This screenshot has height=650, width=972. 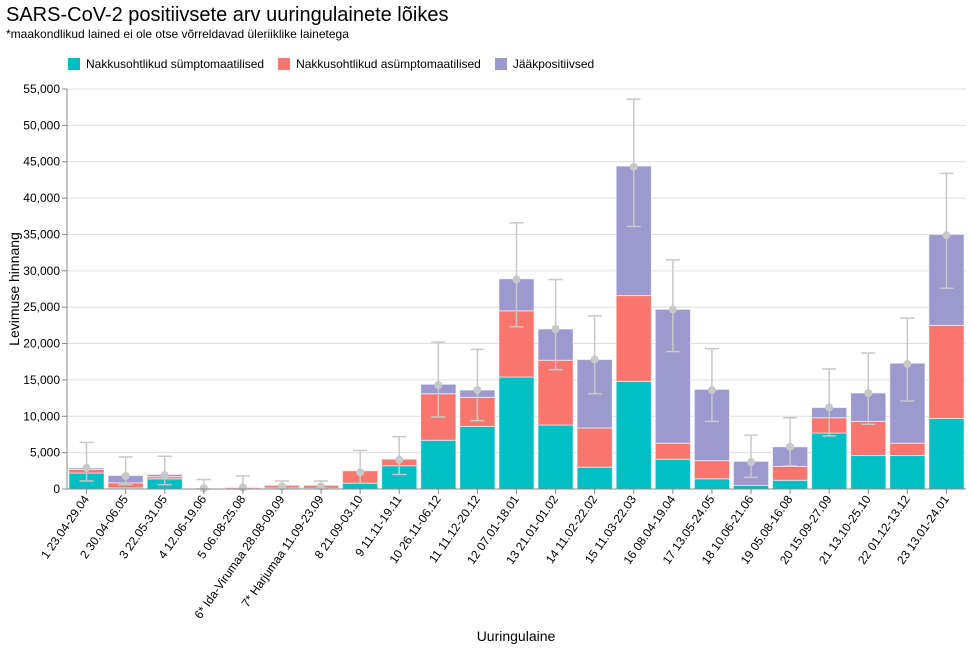 I want to click on legend-item-symptomatic: Nakkusohtlikud sümptomaatilised, so click(x=166, y=64).